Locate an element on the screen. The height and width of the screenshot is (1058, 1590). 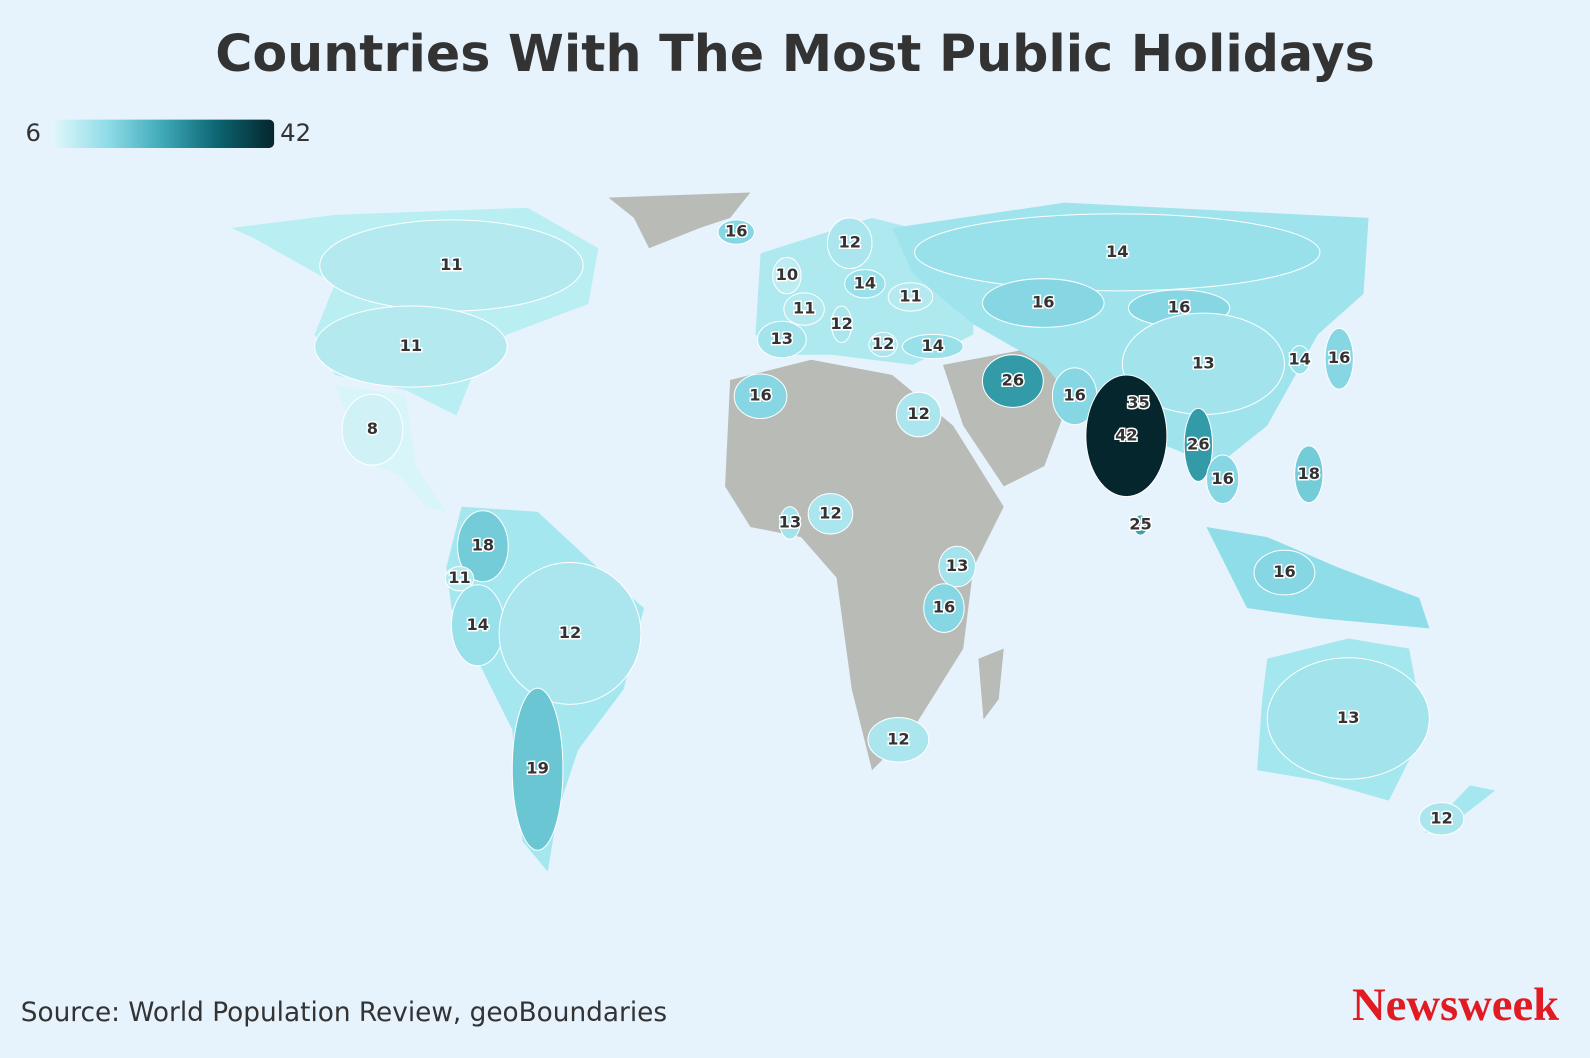
brand-logo: Newsweek is located at coordinates (1455, 1005).